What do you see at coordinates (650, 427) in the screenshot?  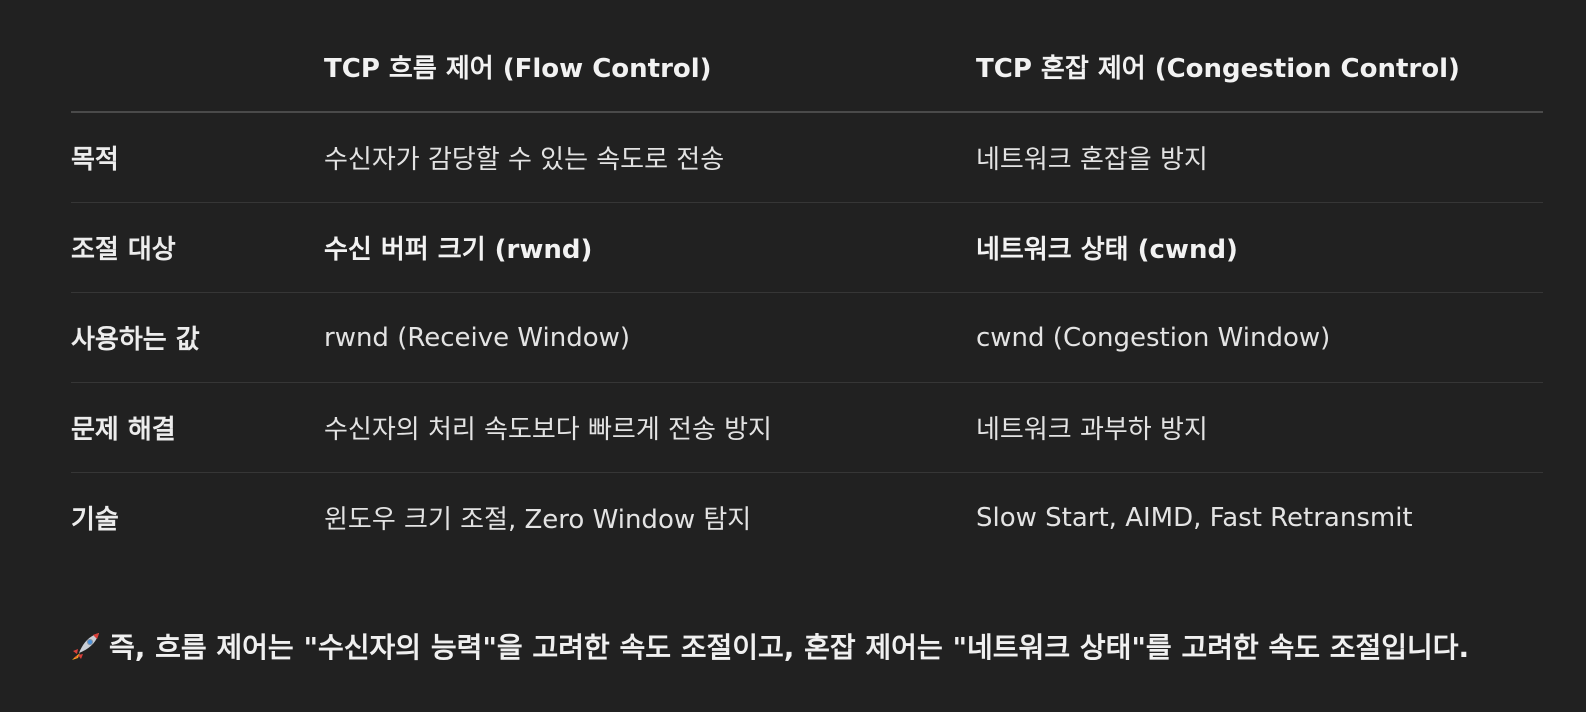 I see `flow-cell: 수신자의 처리 속도보다 빠르게 전송 방지` at bounding box center [650, 427].